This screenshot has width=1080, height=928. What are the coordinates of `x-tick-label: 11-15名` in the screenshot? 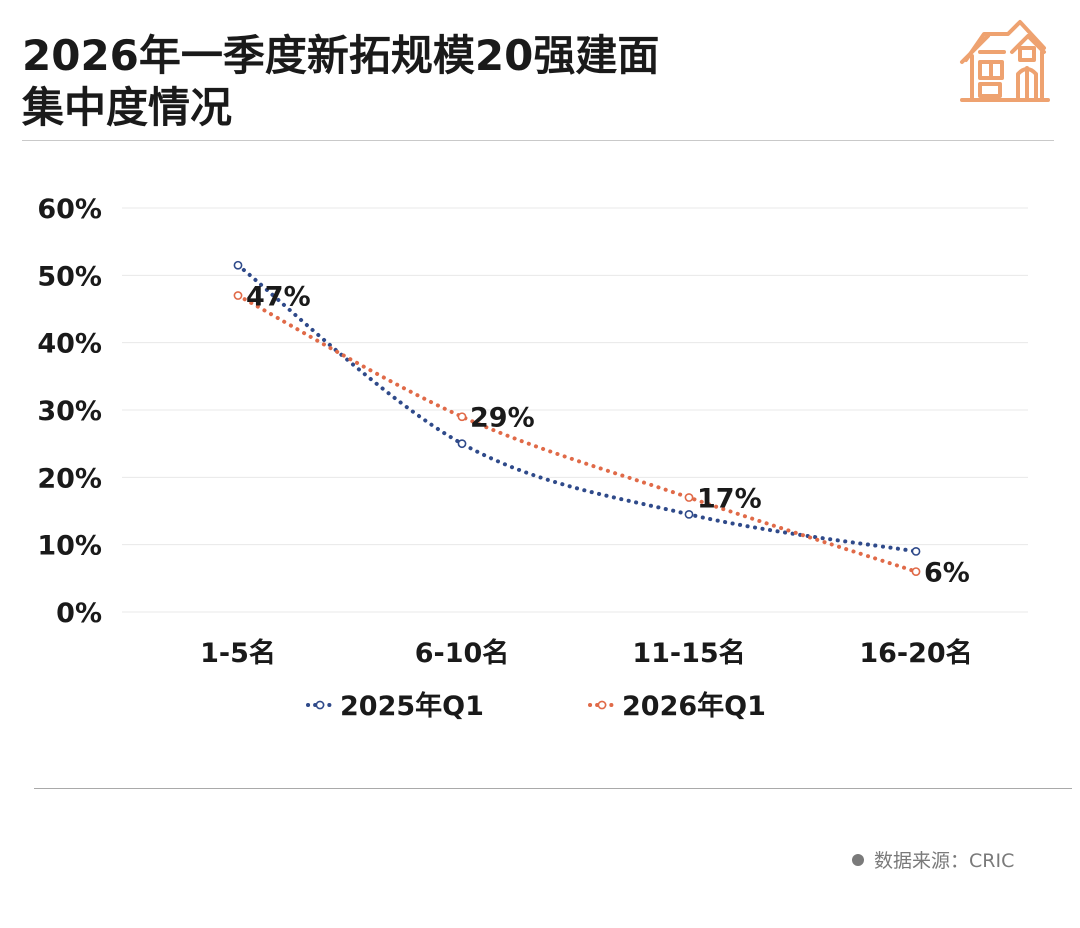 It's located at (688, 653).